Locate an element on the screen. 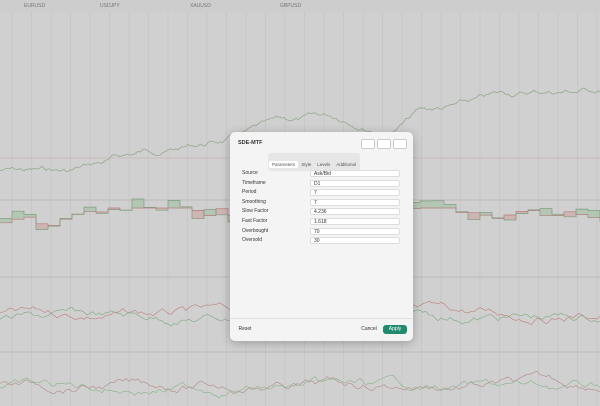  symbol-tab: XAUUSD is located at coordinates (200, 6).